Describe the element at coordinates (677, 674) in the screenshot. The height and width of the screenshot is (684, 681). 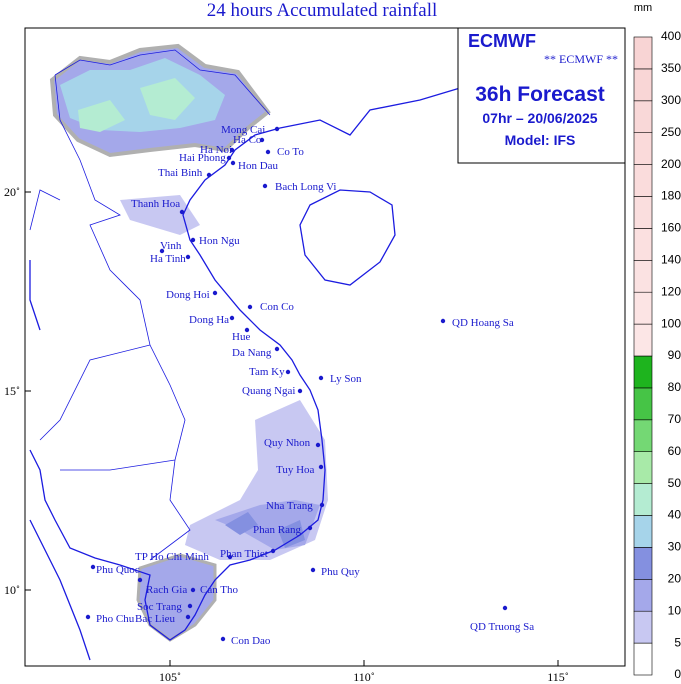
I see `colorbar-label: 0` at that location.